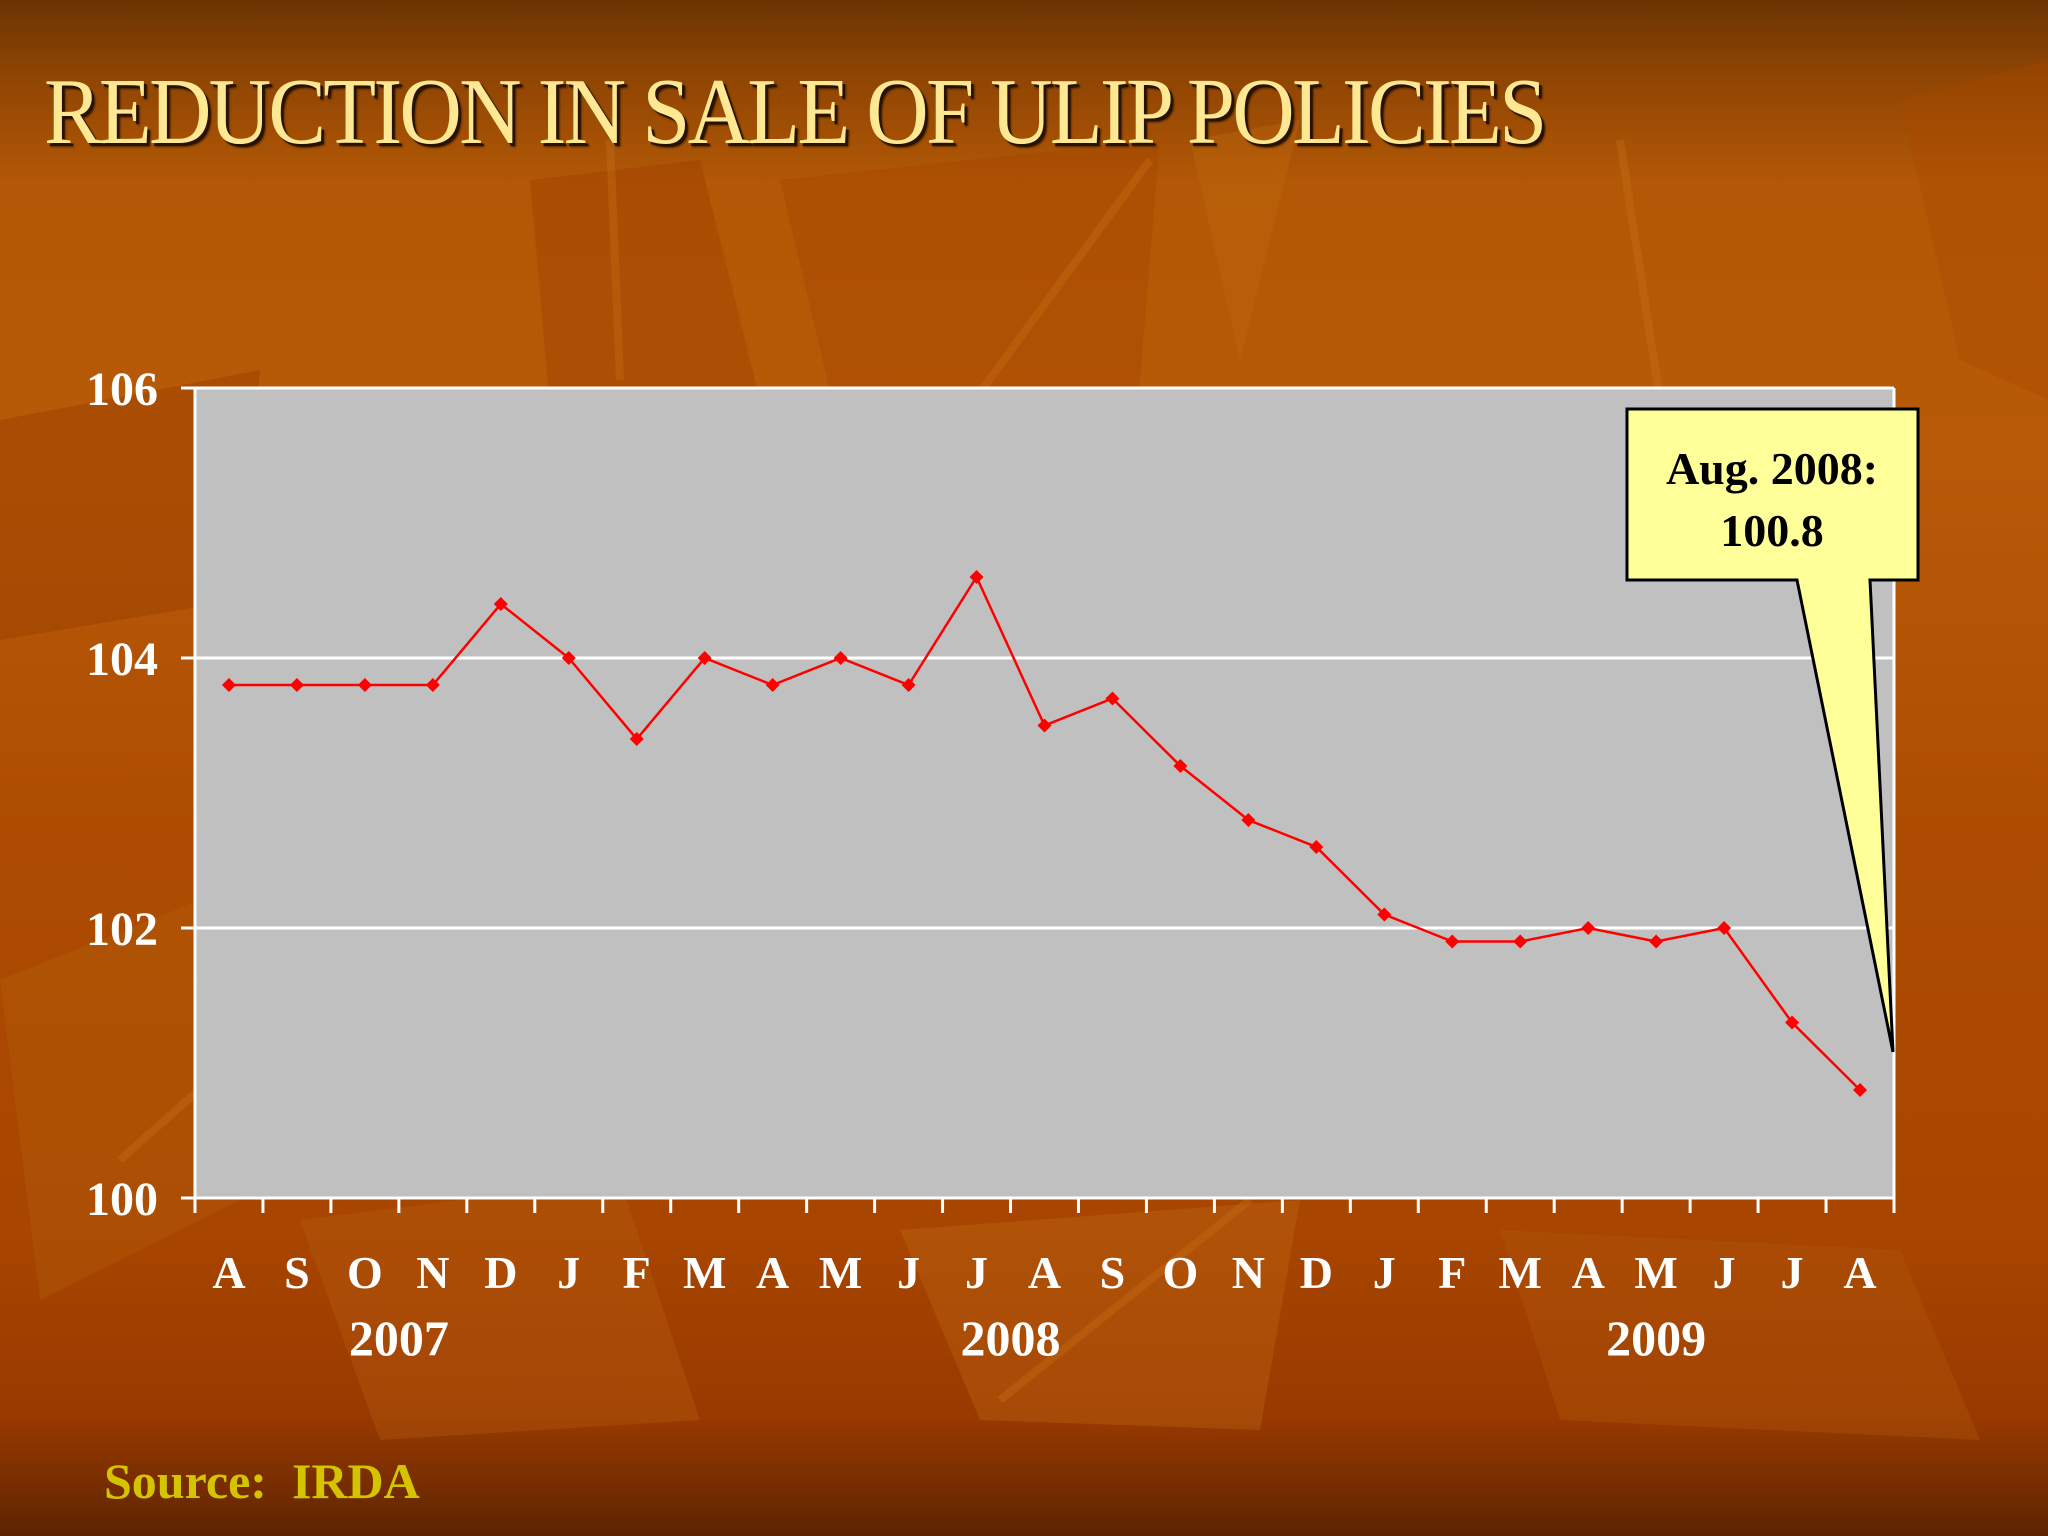 The width and height of the screenshot is (2048, 1536). Describe the element at coordinates (122, 929) in the screenshot. I see `y-tick-label: 102` at that location.